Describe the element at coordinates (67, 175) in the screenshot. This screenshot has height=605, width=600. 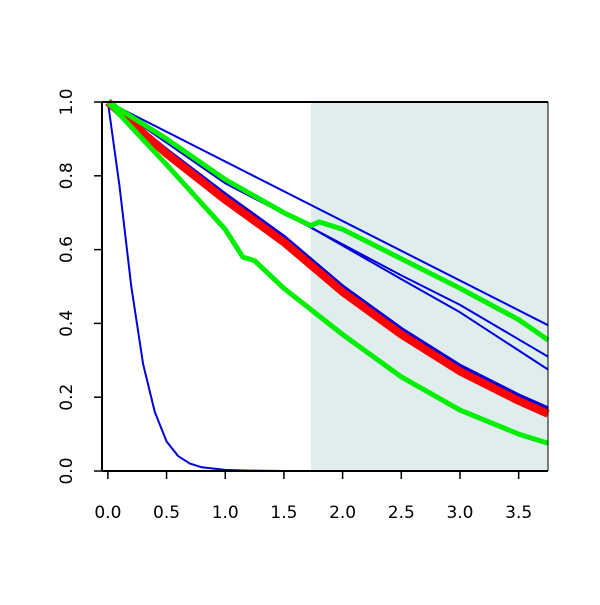
I see `y-tick-label: 0.8` at that location.